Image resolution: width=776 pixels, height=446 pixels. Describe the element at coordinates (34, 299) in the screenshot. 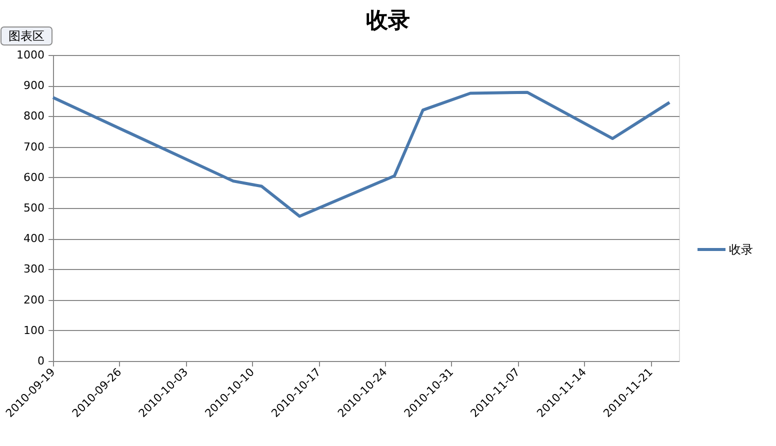

I see `y-tick-label: 200` at that location.